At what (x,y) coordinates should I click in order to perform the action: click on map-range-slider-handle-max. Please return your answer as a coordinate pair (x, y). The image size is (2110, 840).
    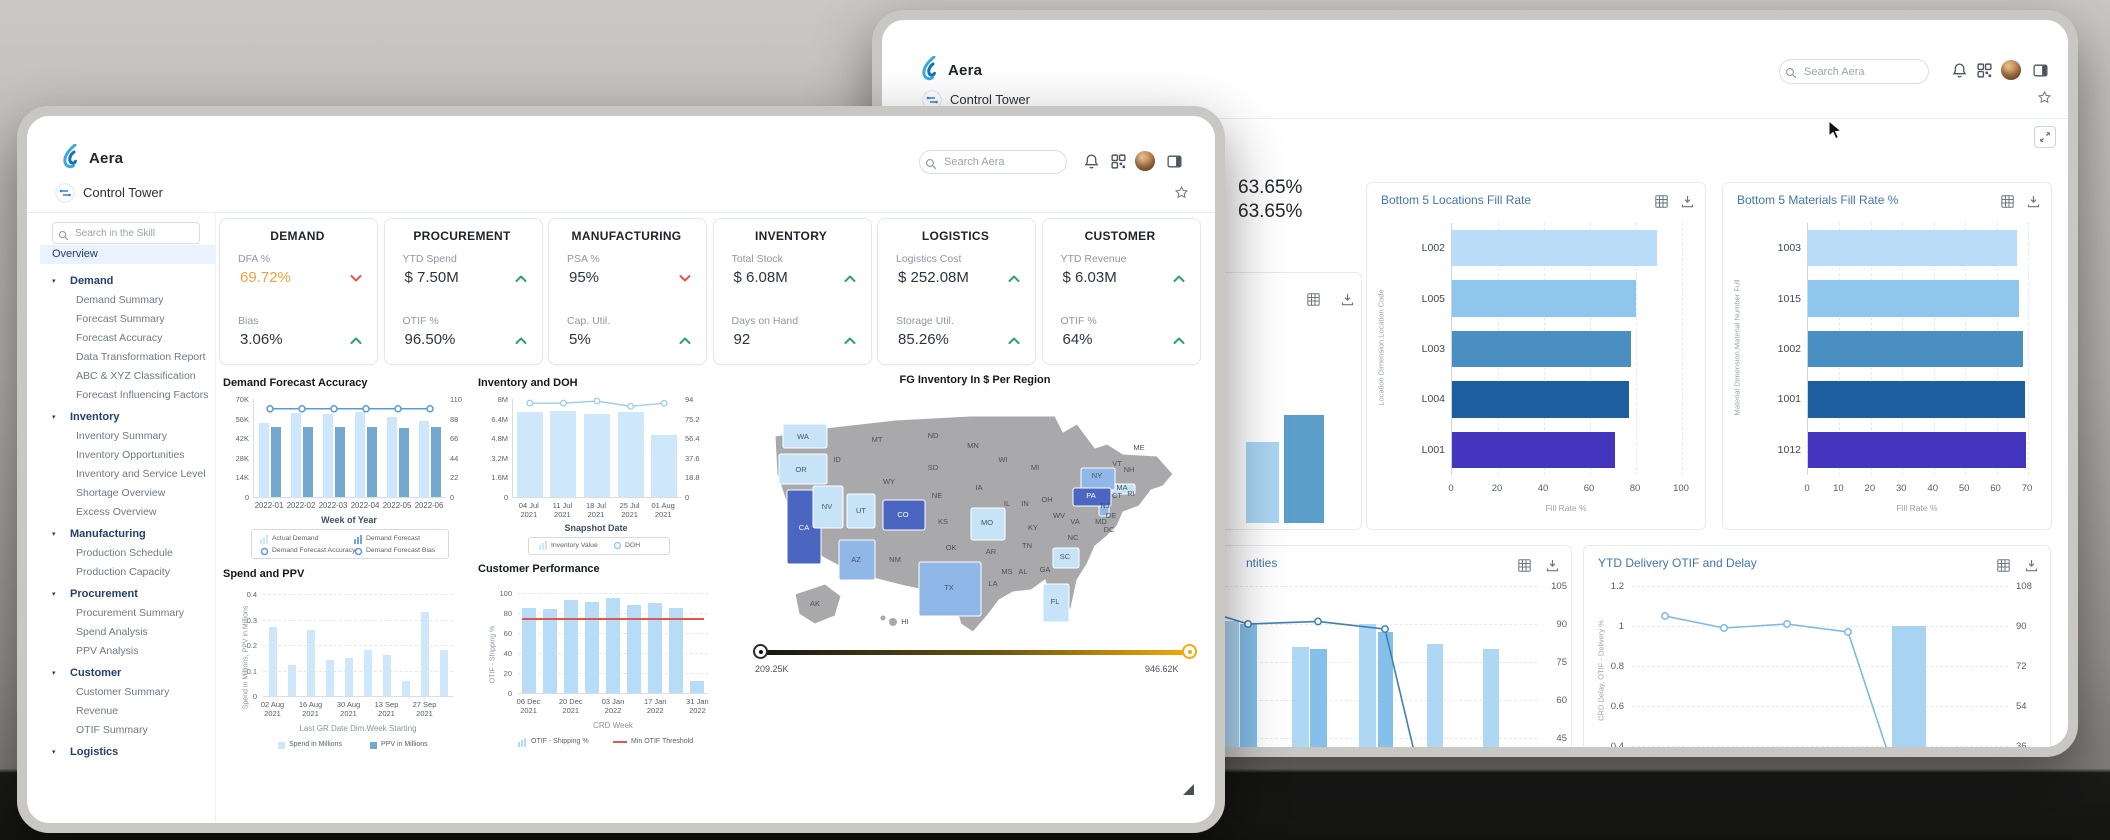
    Looking at the image, I should click on (1189, 651).